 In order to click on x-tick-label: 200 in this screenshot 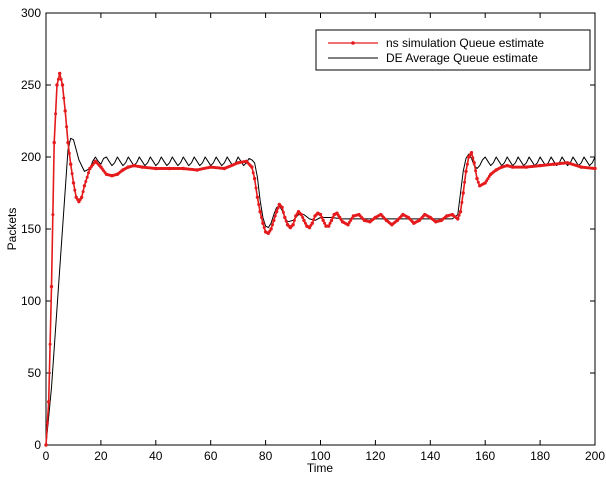, I will do `click(595, 456)`.